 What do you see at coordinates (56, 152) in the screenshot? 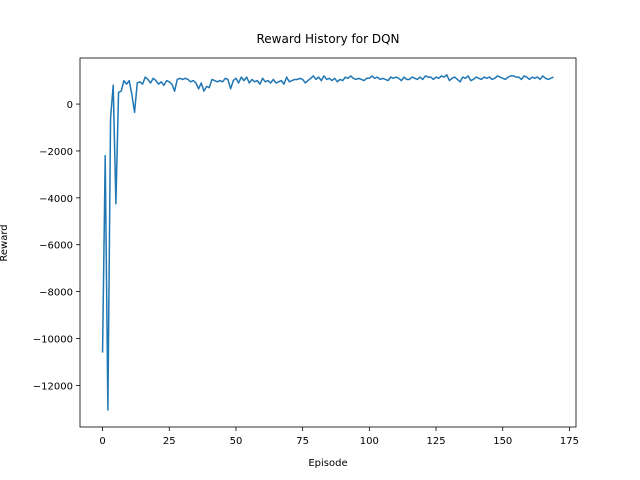
I see `y-tick-label: −2000` at bounding box center [56, 152].